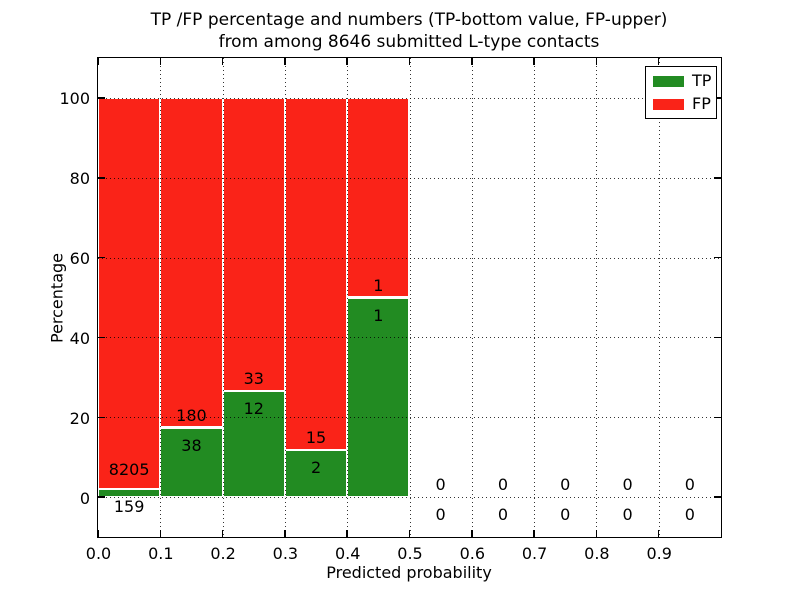 The width and height of the screenshot is (800, 600). I want to click on legend-entry-tp: TP, so click(684, 81).